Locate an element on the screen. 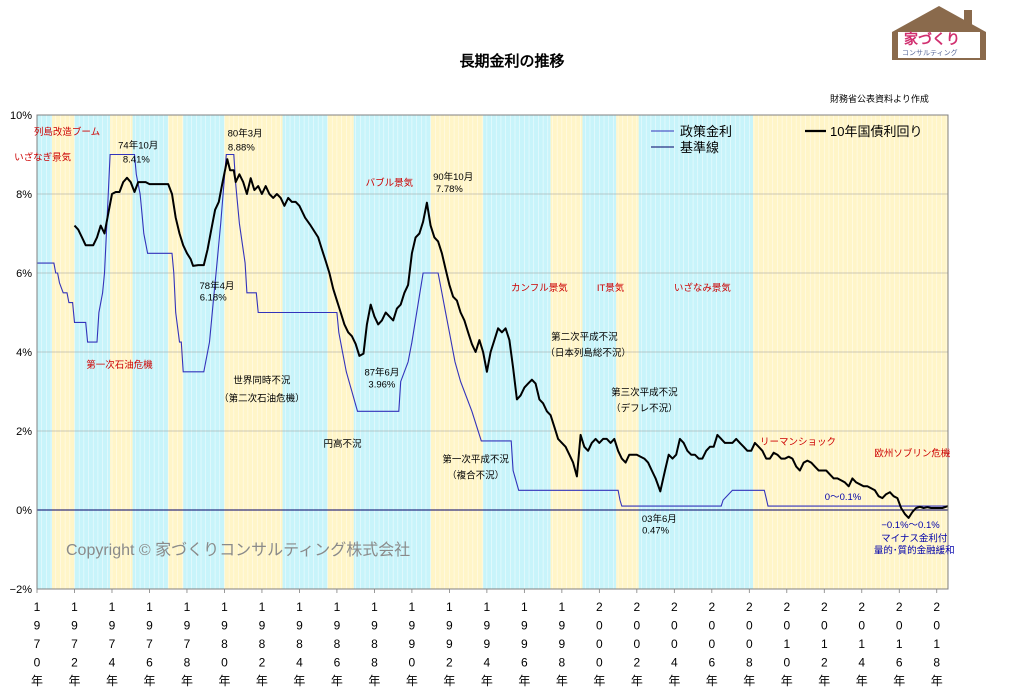 The image size is (1024, 698). legend: 政策金利 10年国債利回り 基準線 is located at coordinates (786, 139).